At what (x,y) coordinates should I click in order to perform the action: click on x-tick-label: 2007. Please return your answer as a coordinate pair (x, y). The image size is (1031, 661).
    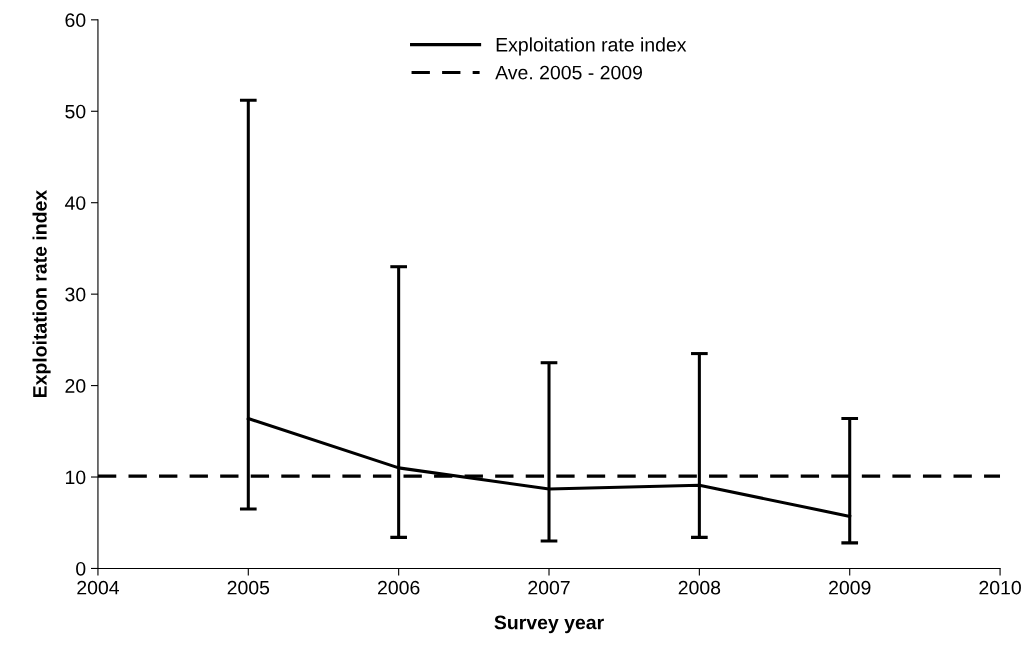
    Looking at the image, I should click on (549, 587).